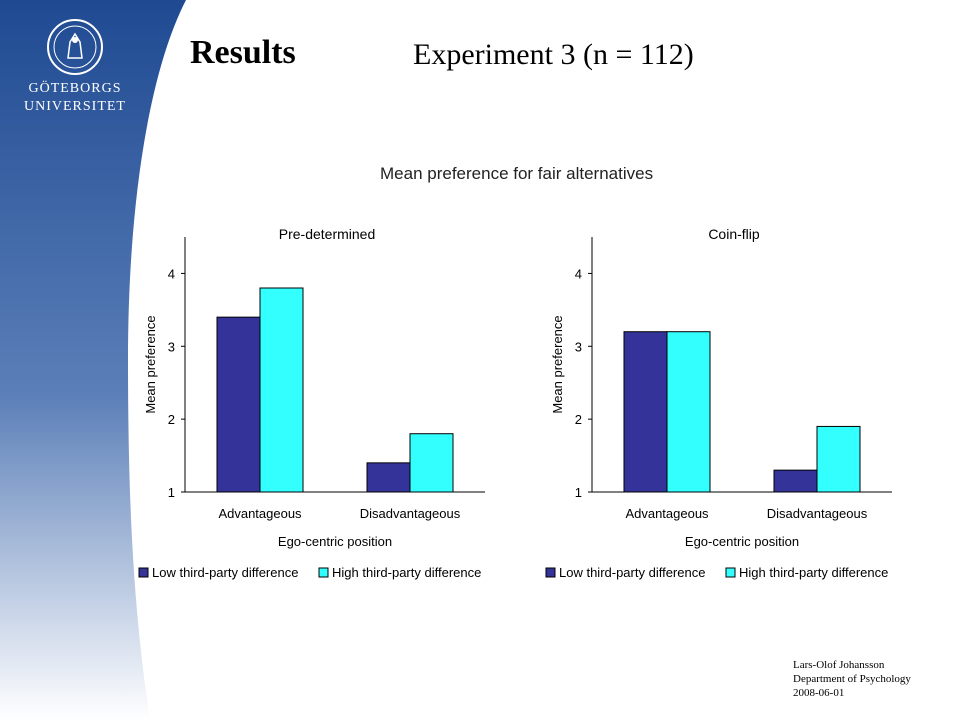 Image resolution: width=960 pixels, height=720 pixels. Describe the element at coordinates (75, 88) in the screenshot. I see `logo-line-1: GÖTEBORGS` at that location.